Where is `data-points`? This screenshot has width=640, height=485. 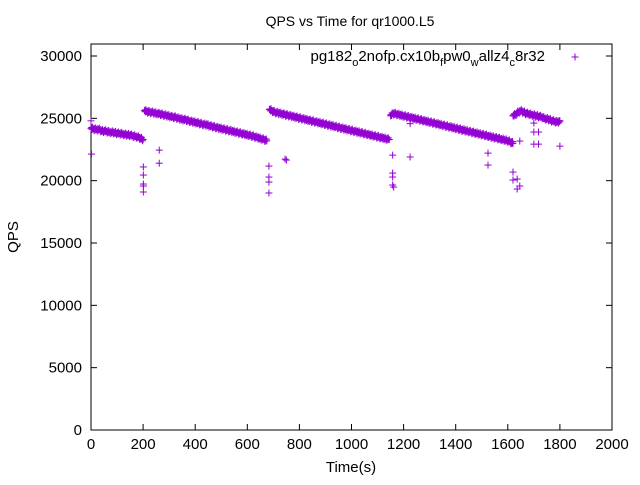 data-points is located at coordinates (325, 151).